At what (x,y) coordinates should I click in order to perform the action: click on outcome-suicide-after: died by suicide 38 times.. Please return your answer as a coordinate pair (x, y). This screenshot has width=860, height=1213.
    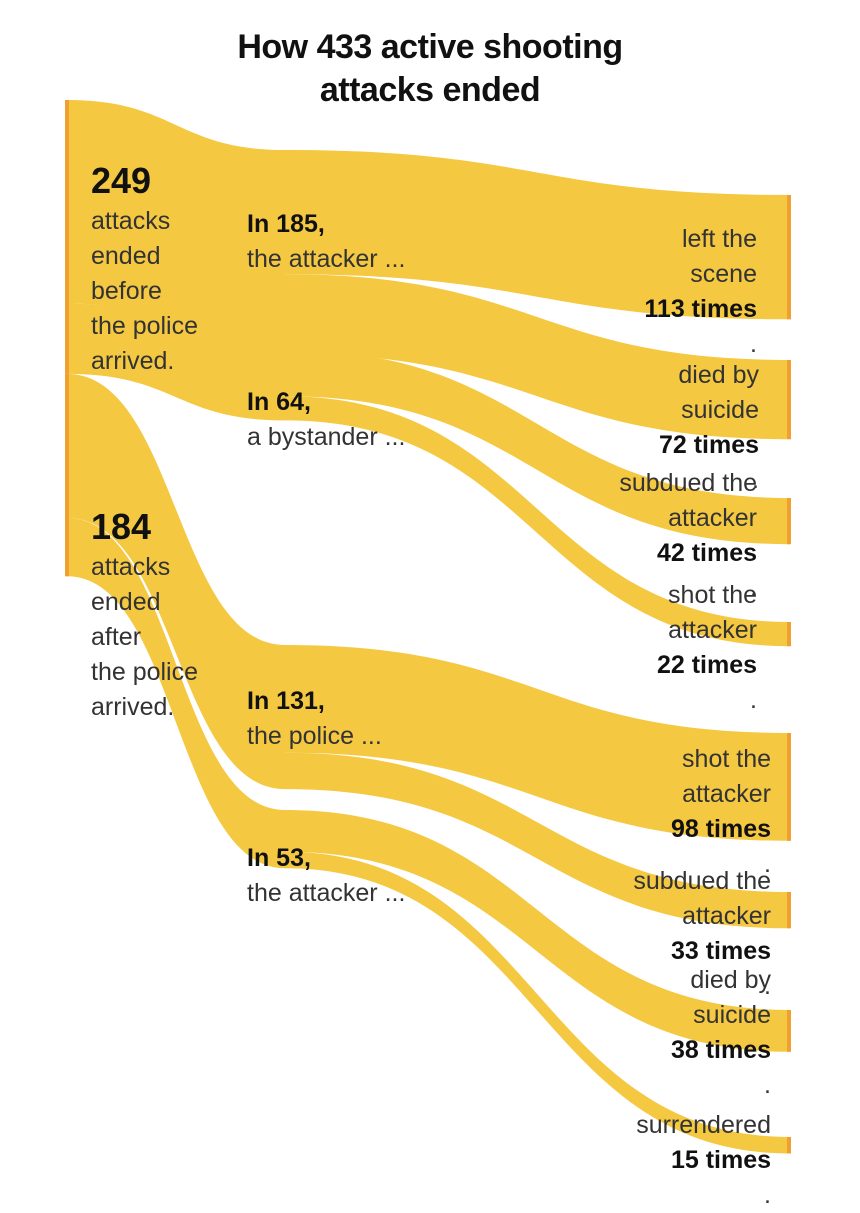
    Looking at the image, I should click on (721, 1033).